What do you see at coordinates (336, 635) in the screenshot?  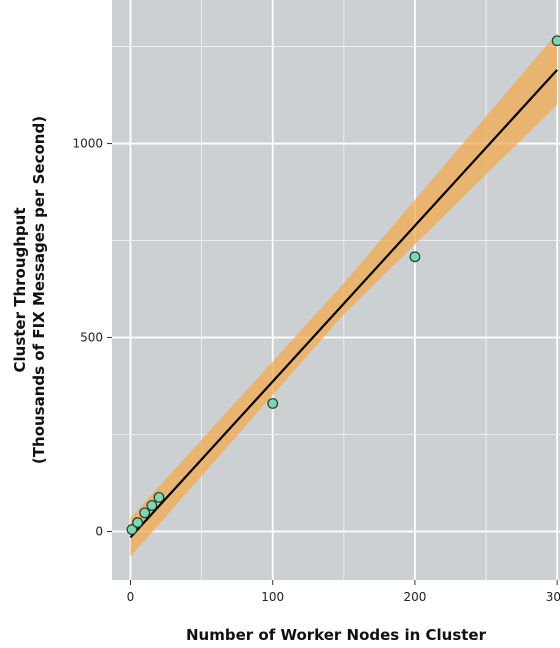 I see `x-axis-title: Number of Worker Nodes in Cluster` at bounding box center [336, 635].